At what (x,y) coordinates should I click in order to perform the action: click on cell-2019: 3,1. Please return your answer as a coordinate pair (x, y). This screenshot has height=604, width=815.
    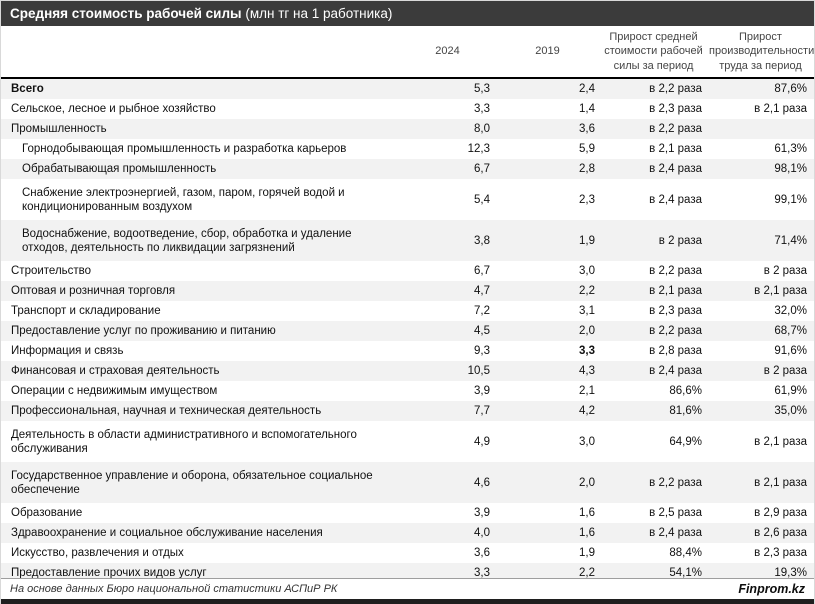
    Looking at the image, I should click on (587, 311).